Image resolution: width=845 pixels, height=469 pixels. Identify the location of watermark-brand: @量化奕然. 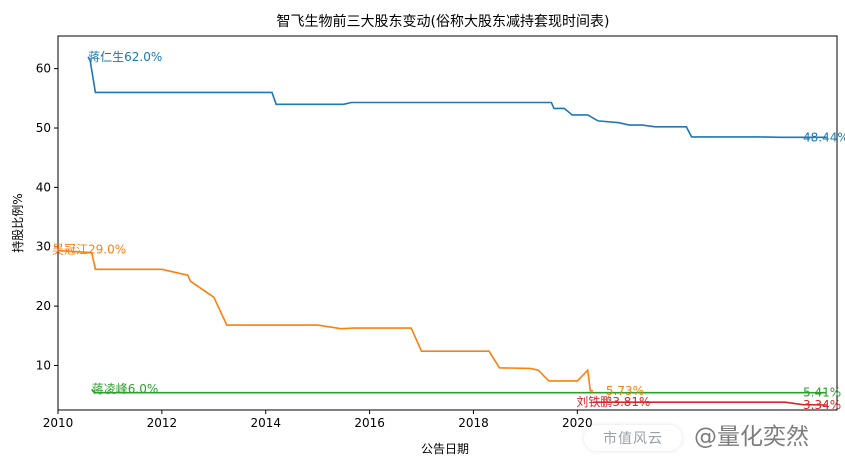
(751, 437).